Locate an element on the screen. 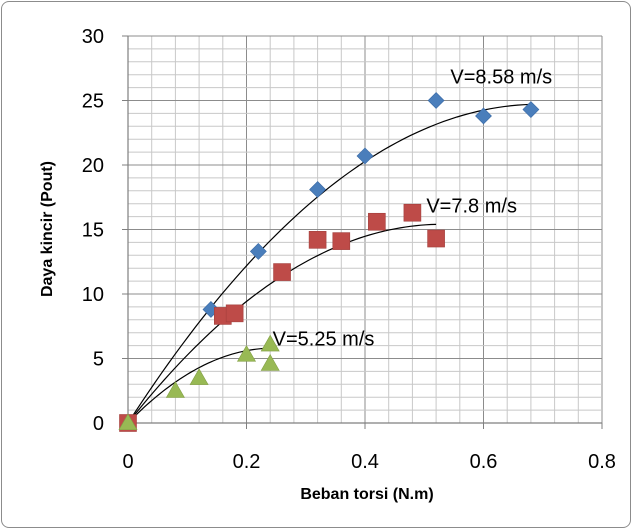  y-tick-label: 15 is located at coordinates (93, 231).